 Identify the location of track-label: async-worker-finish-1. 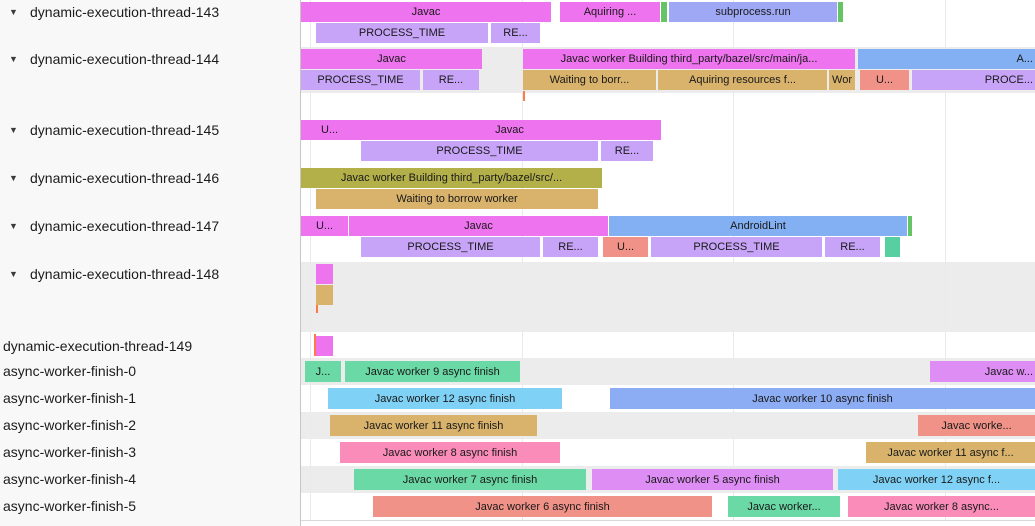
(70, 398).